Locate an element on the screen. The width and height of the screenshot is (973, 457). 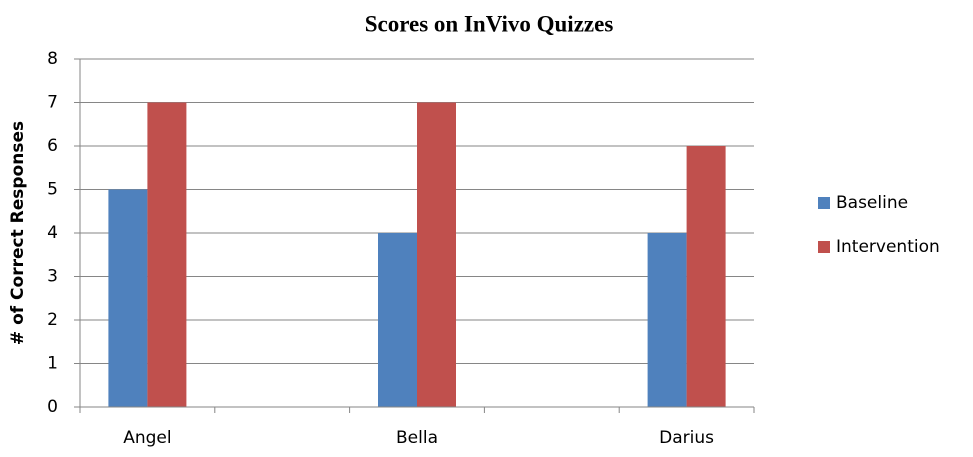
y-tick-label: 0 is located at coordinates (52, 407).